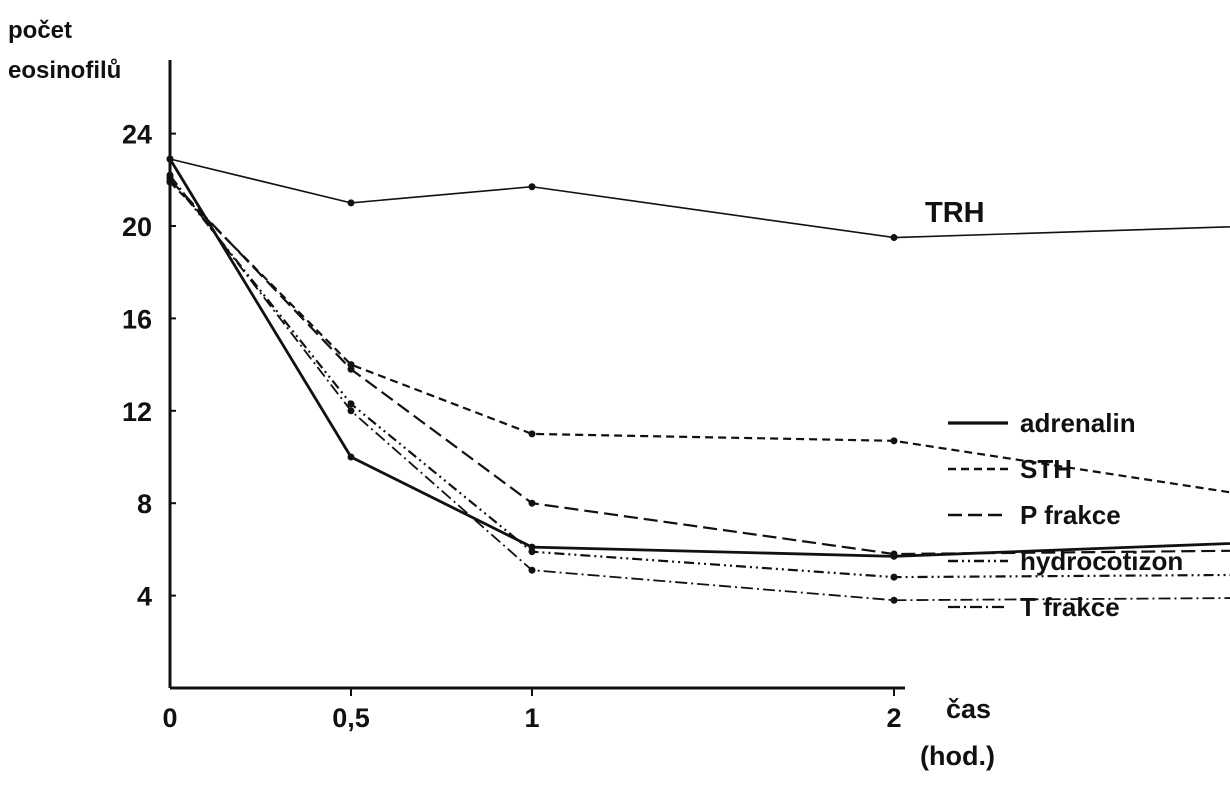 This screenshot has height=800, width=1230. Describe the element at coordinates (144, 504) in the screenshot. I see `y-tick-label: 8` at that location.